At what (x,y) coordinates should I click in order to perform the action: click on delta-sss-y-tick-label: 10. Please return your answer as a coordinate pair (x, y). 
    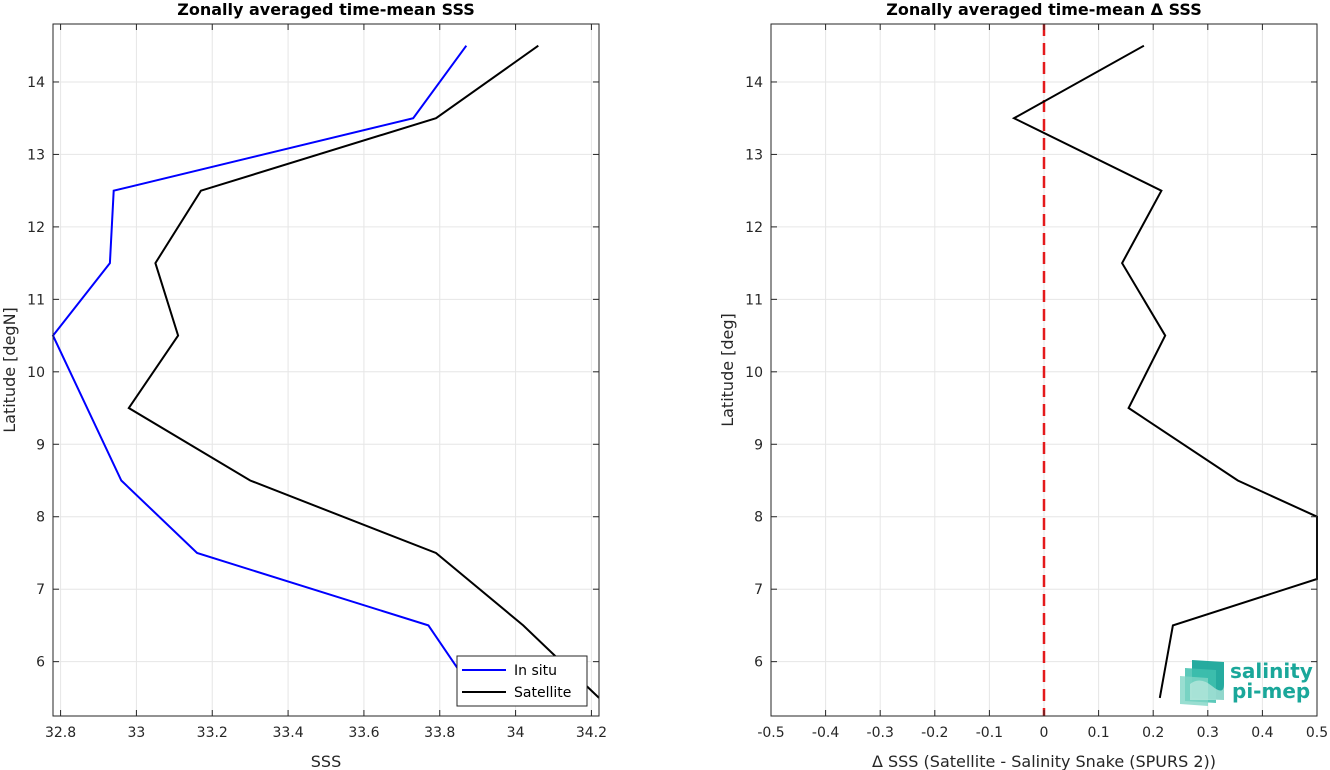
    Looking at the image, I should click on (754, 373).